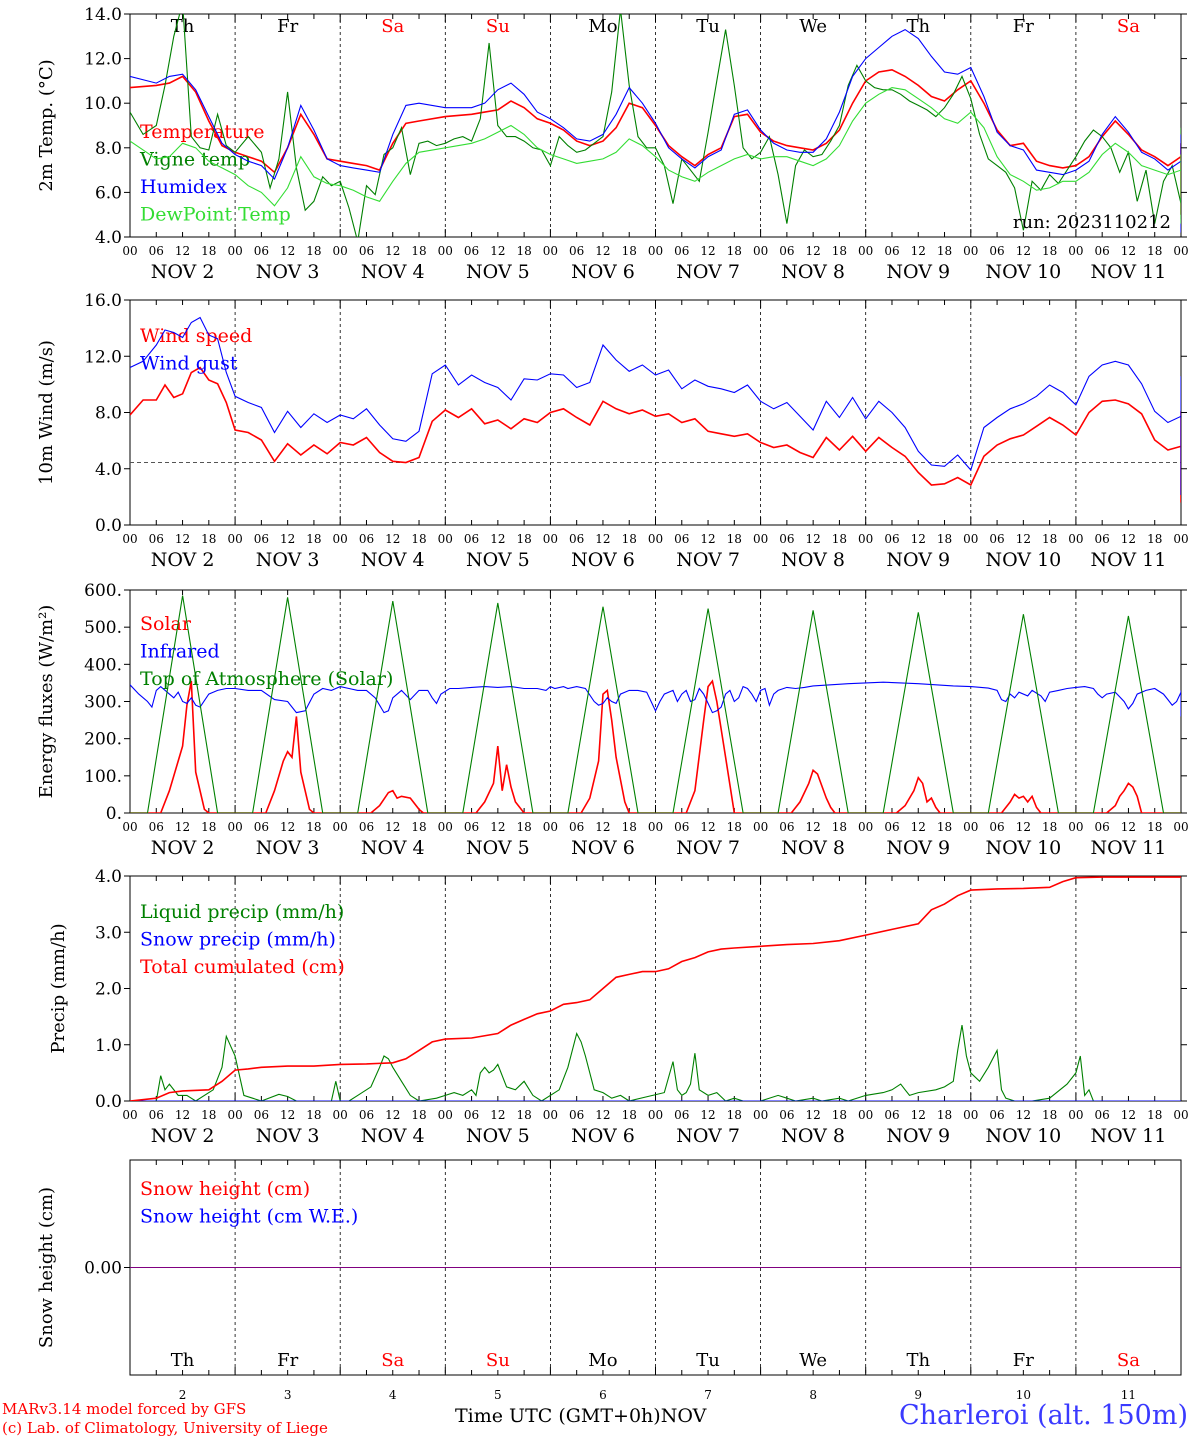  Describe the element at coordinates (813, 848) in the screenshot. I see `date-label: NOV 8` at that location.